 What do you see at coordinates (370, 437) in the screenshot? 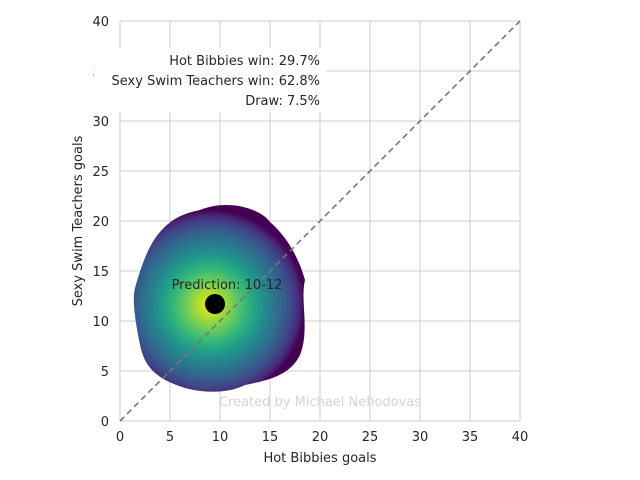
I see `x-tick-label: 25` at bounding box center [370, 437].